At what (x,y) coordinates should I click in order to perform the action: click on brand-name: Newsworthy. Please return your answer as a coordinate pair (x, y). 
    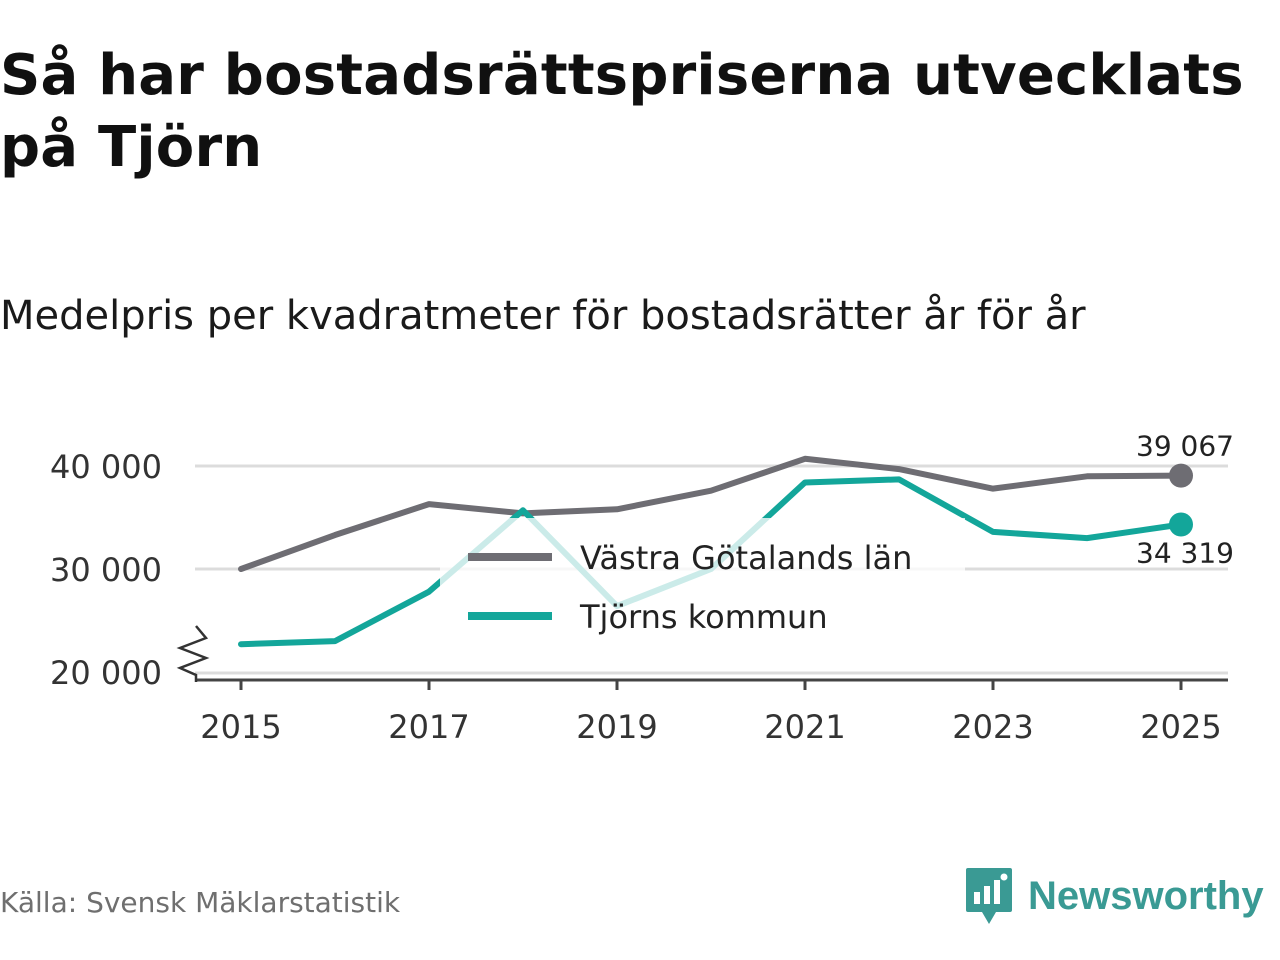
    Looking at the image, I should click on (1146, 895).